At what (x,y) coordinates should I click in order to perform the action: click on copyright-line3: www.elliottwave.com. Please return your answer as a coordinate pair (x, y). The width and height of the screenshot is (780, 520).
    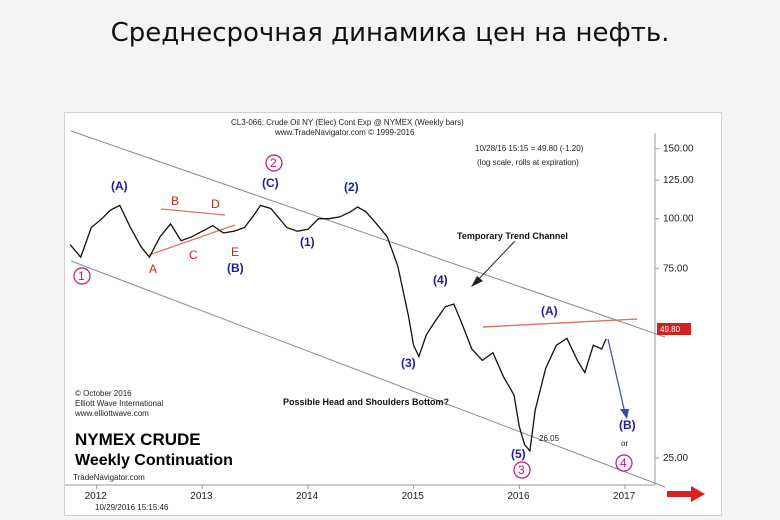
    Looking at the image, I should click on (111, 413).